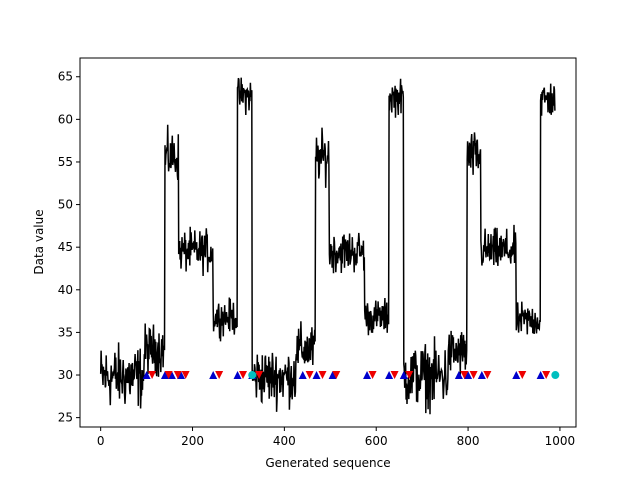  I want to click on y-axis-label: Data value, so click(39, 241).